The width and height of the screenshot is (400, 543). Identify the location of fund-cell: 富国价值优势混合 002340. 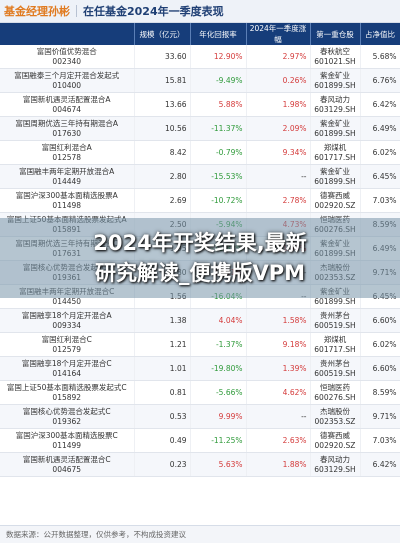
(67, 57).